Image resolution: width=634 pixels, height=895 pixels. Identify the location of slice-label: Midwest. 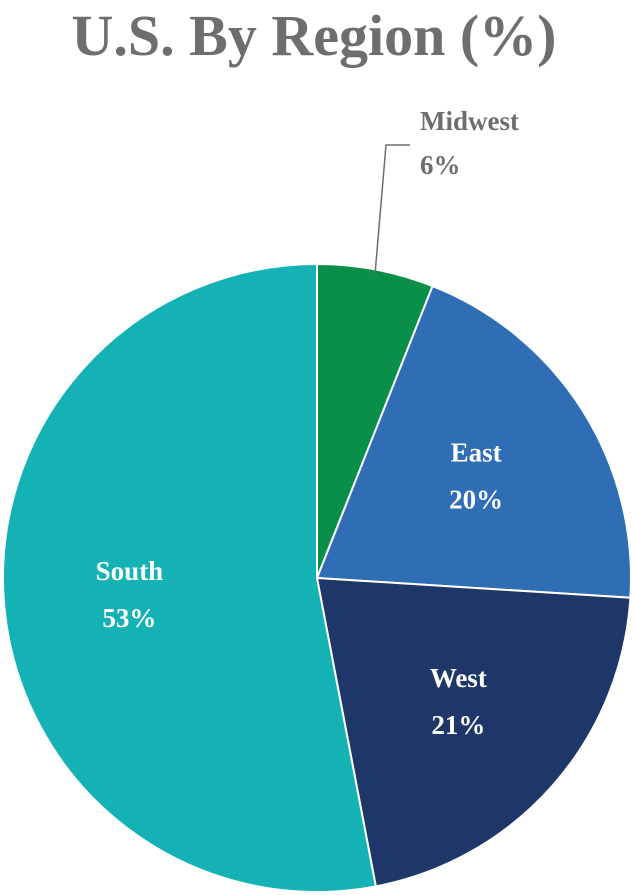
(469, 121).